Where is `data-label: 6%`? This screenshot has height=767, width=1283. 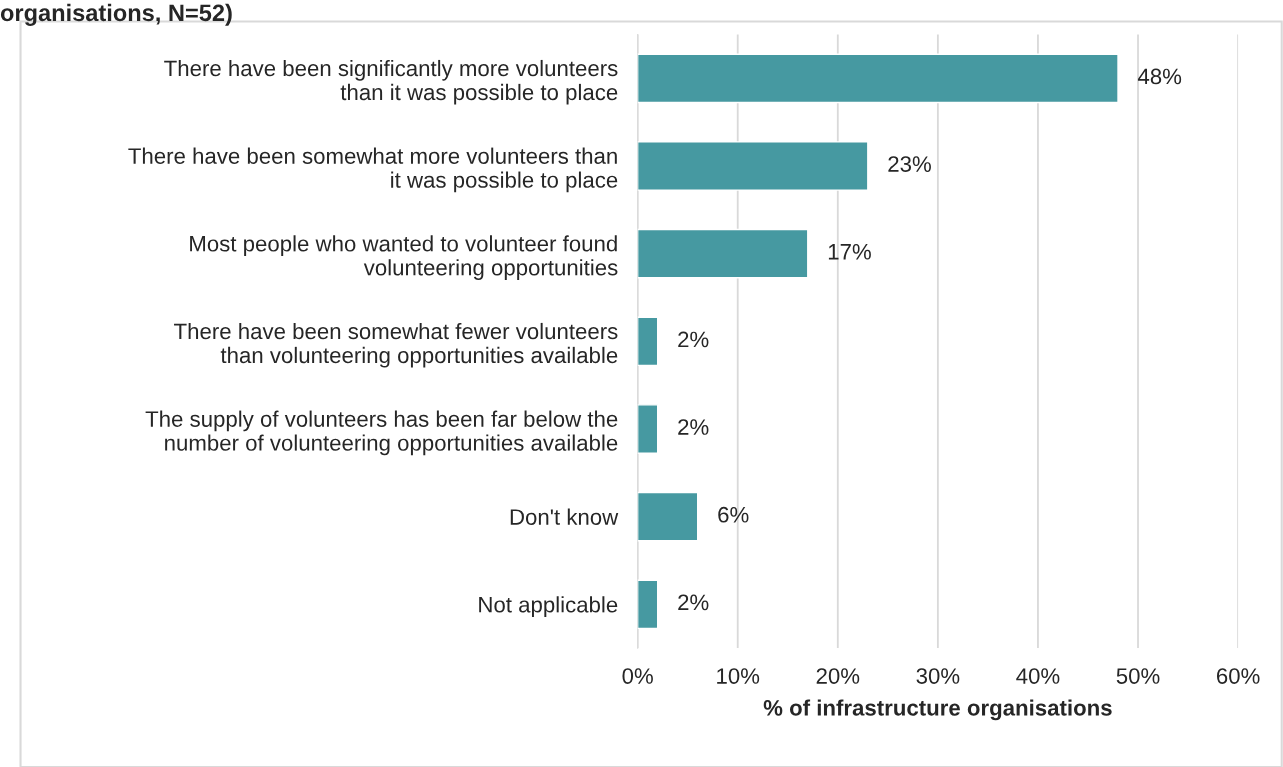 data-label: 6% is located at coordinates (733, 514).